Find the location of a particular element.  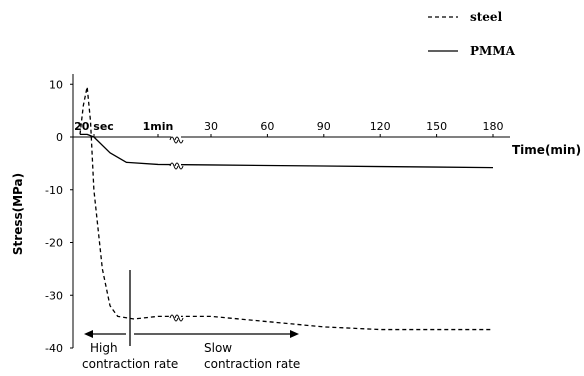

x-tick-label: 150 is located at coordinates (436, 126).